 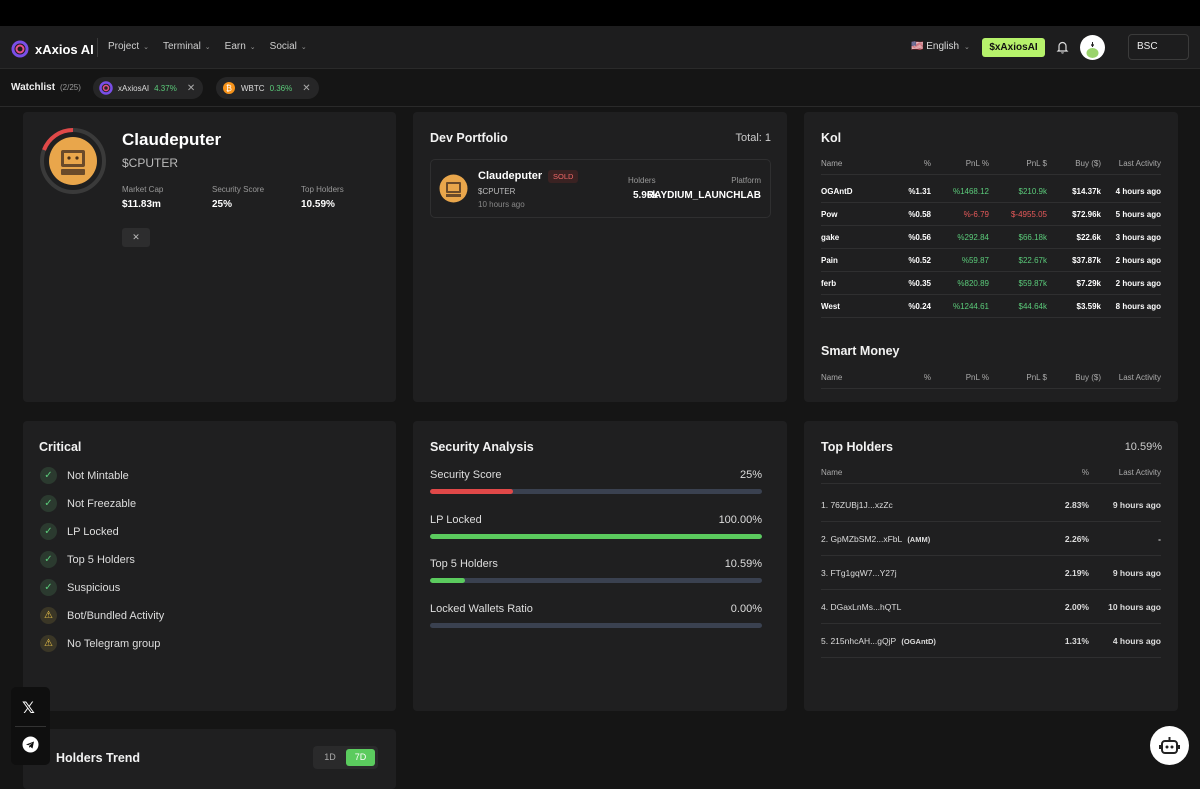 What do you see at coordinates (740, 519) in the screenshot?
I see `security-metric-value: 100.00%` at bounding box center [740, 519].